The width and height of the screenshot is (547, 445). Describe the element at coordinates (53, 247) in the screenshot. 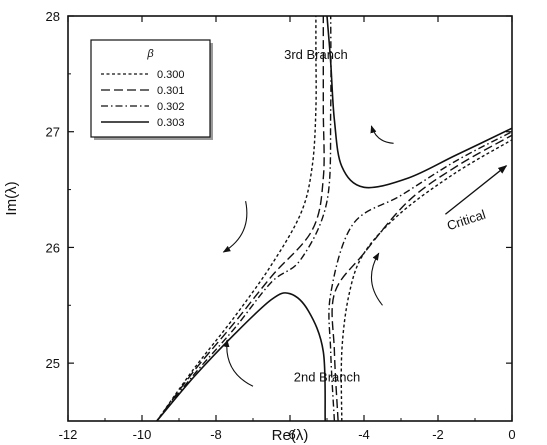

I see `y-tick-label: 26` at that location.